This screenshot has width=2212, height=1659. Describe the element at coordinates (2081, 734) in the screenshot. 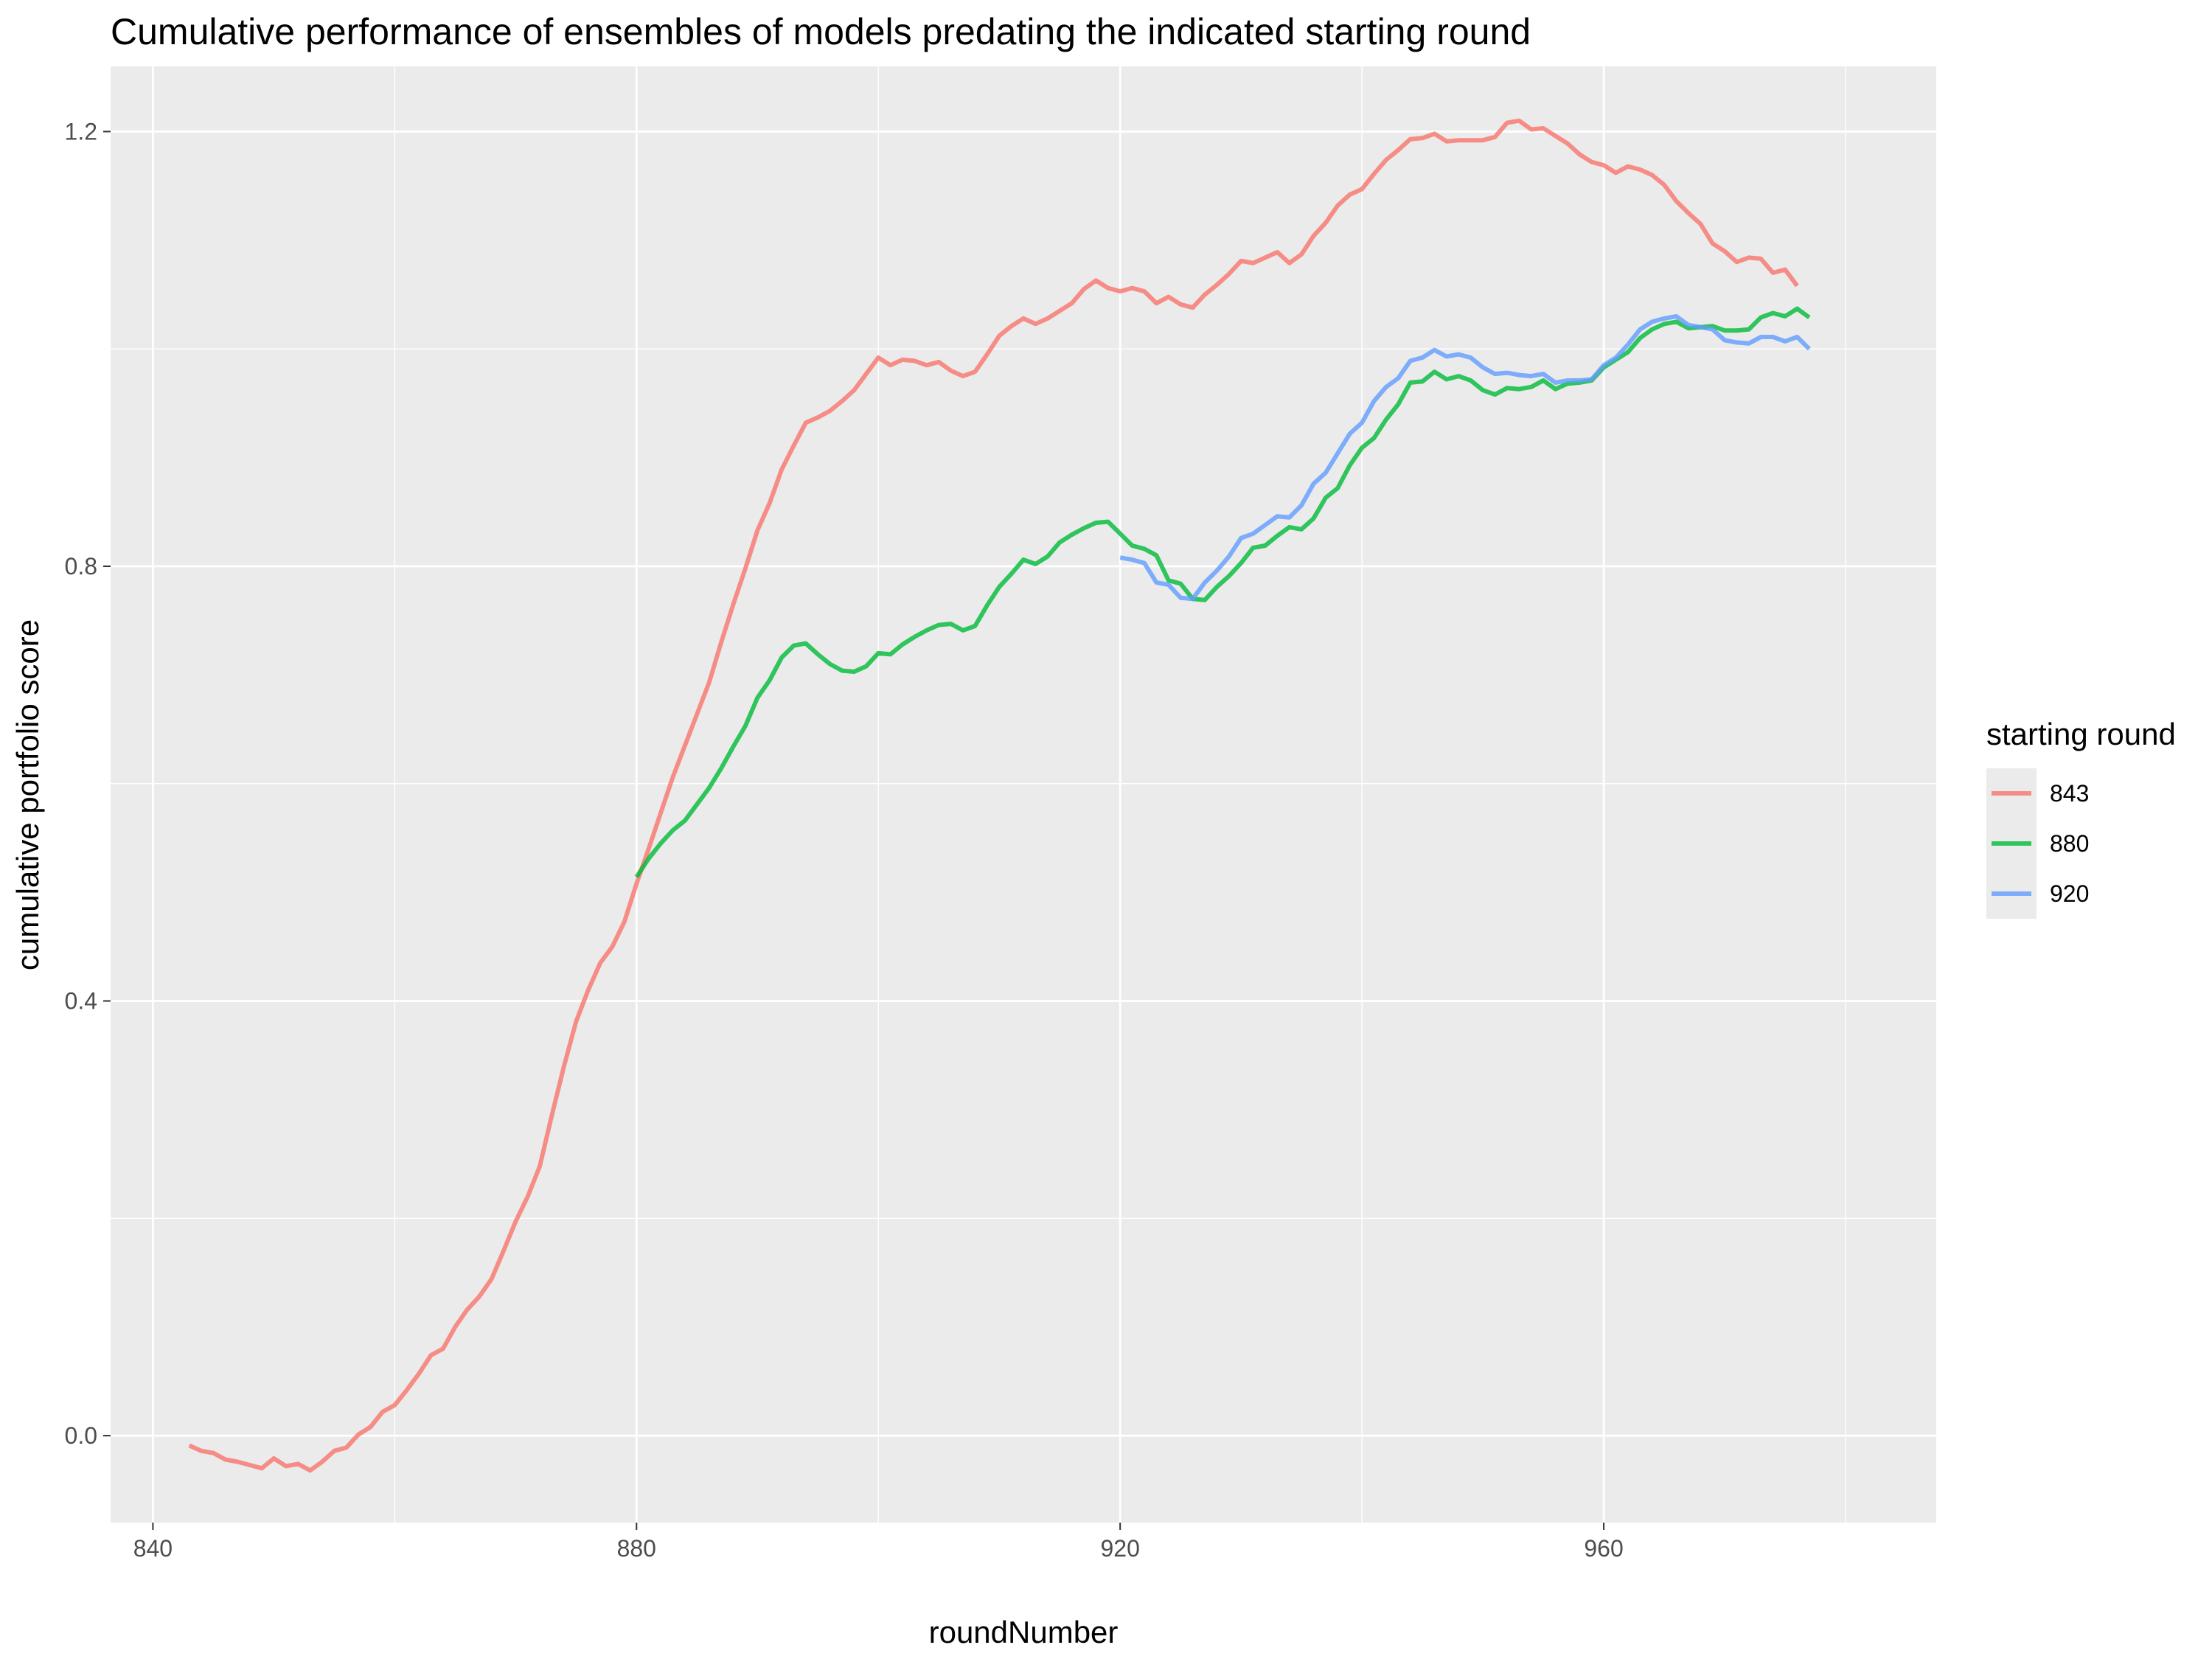

I see `legend-title: starting round` at that location.